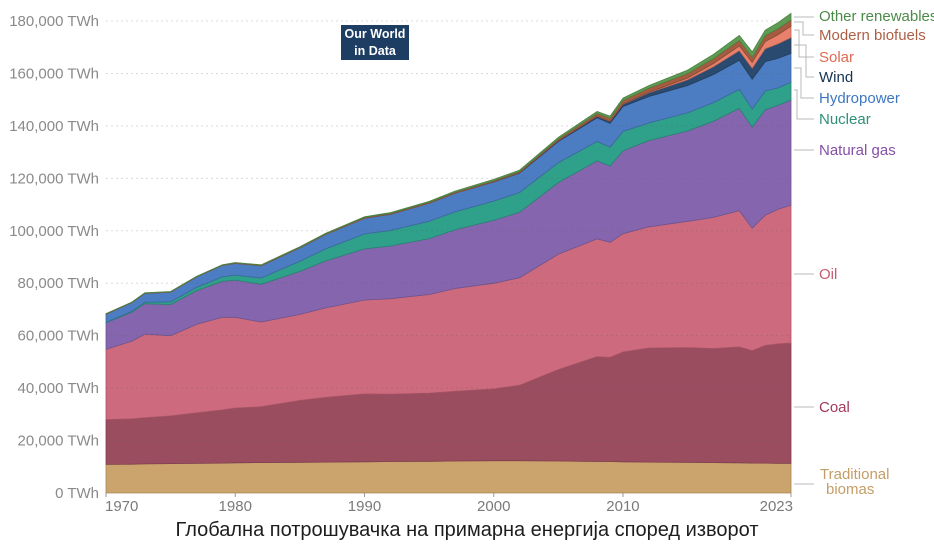 The image size is (934, 547). What do you see at coordinates (845, 119) in the screenshot?
I see `legend-label-nuclear: Nuclear` at bounding box center [845, 119].